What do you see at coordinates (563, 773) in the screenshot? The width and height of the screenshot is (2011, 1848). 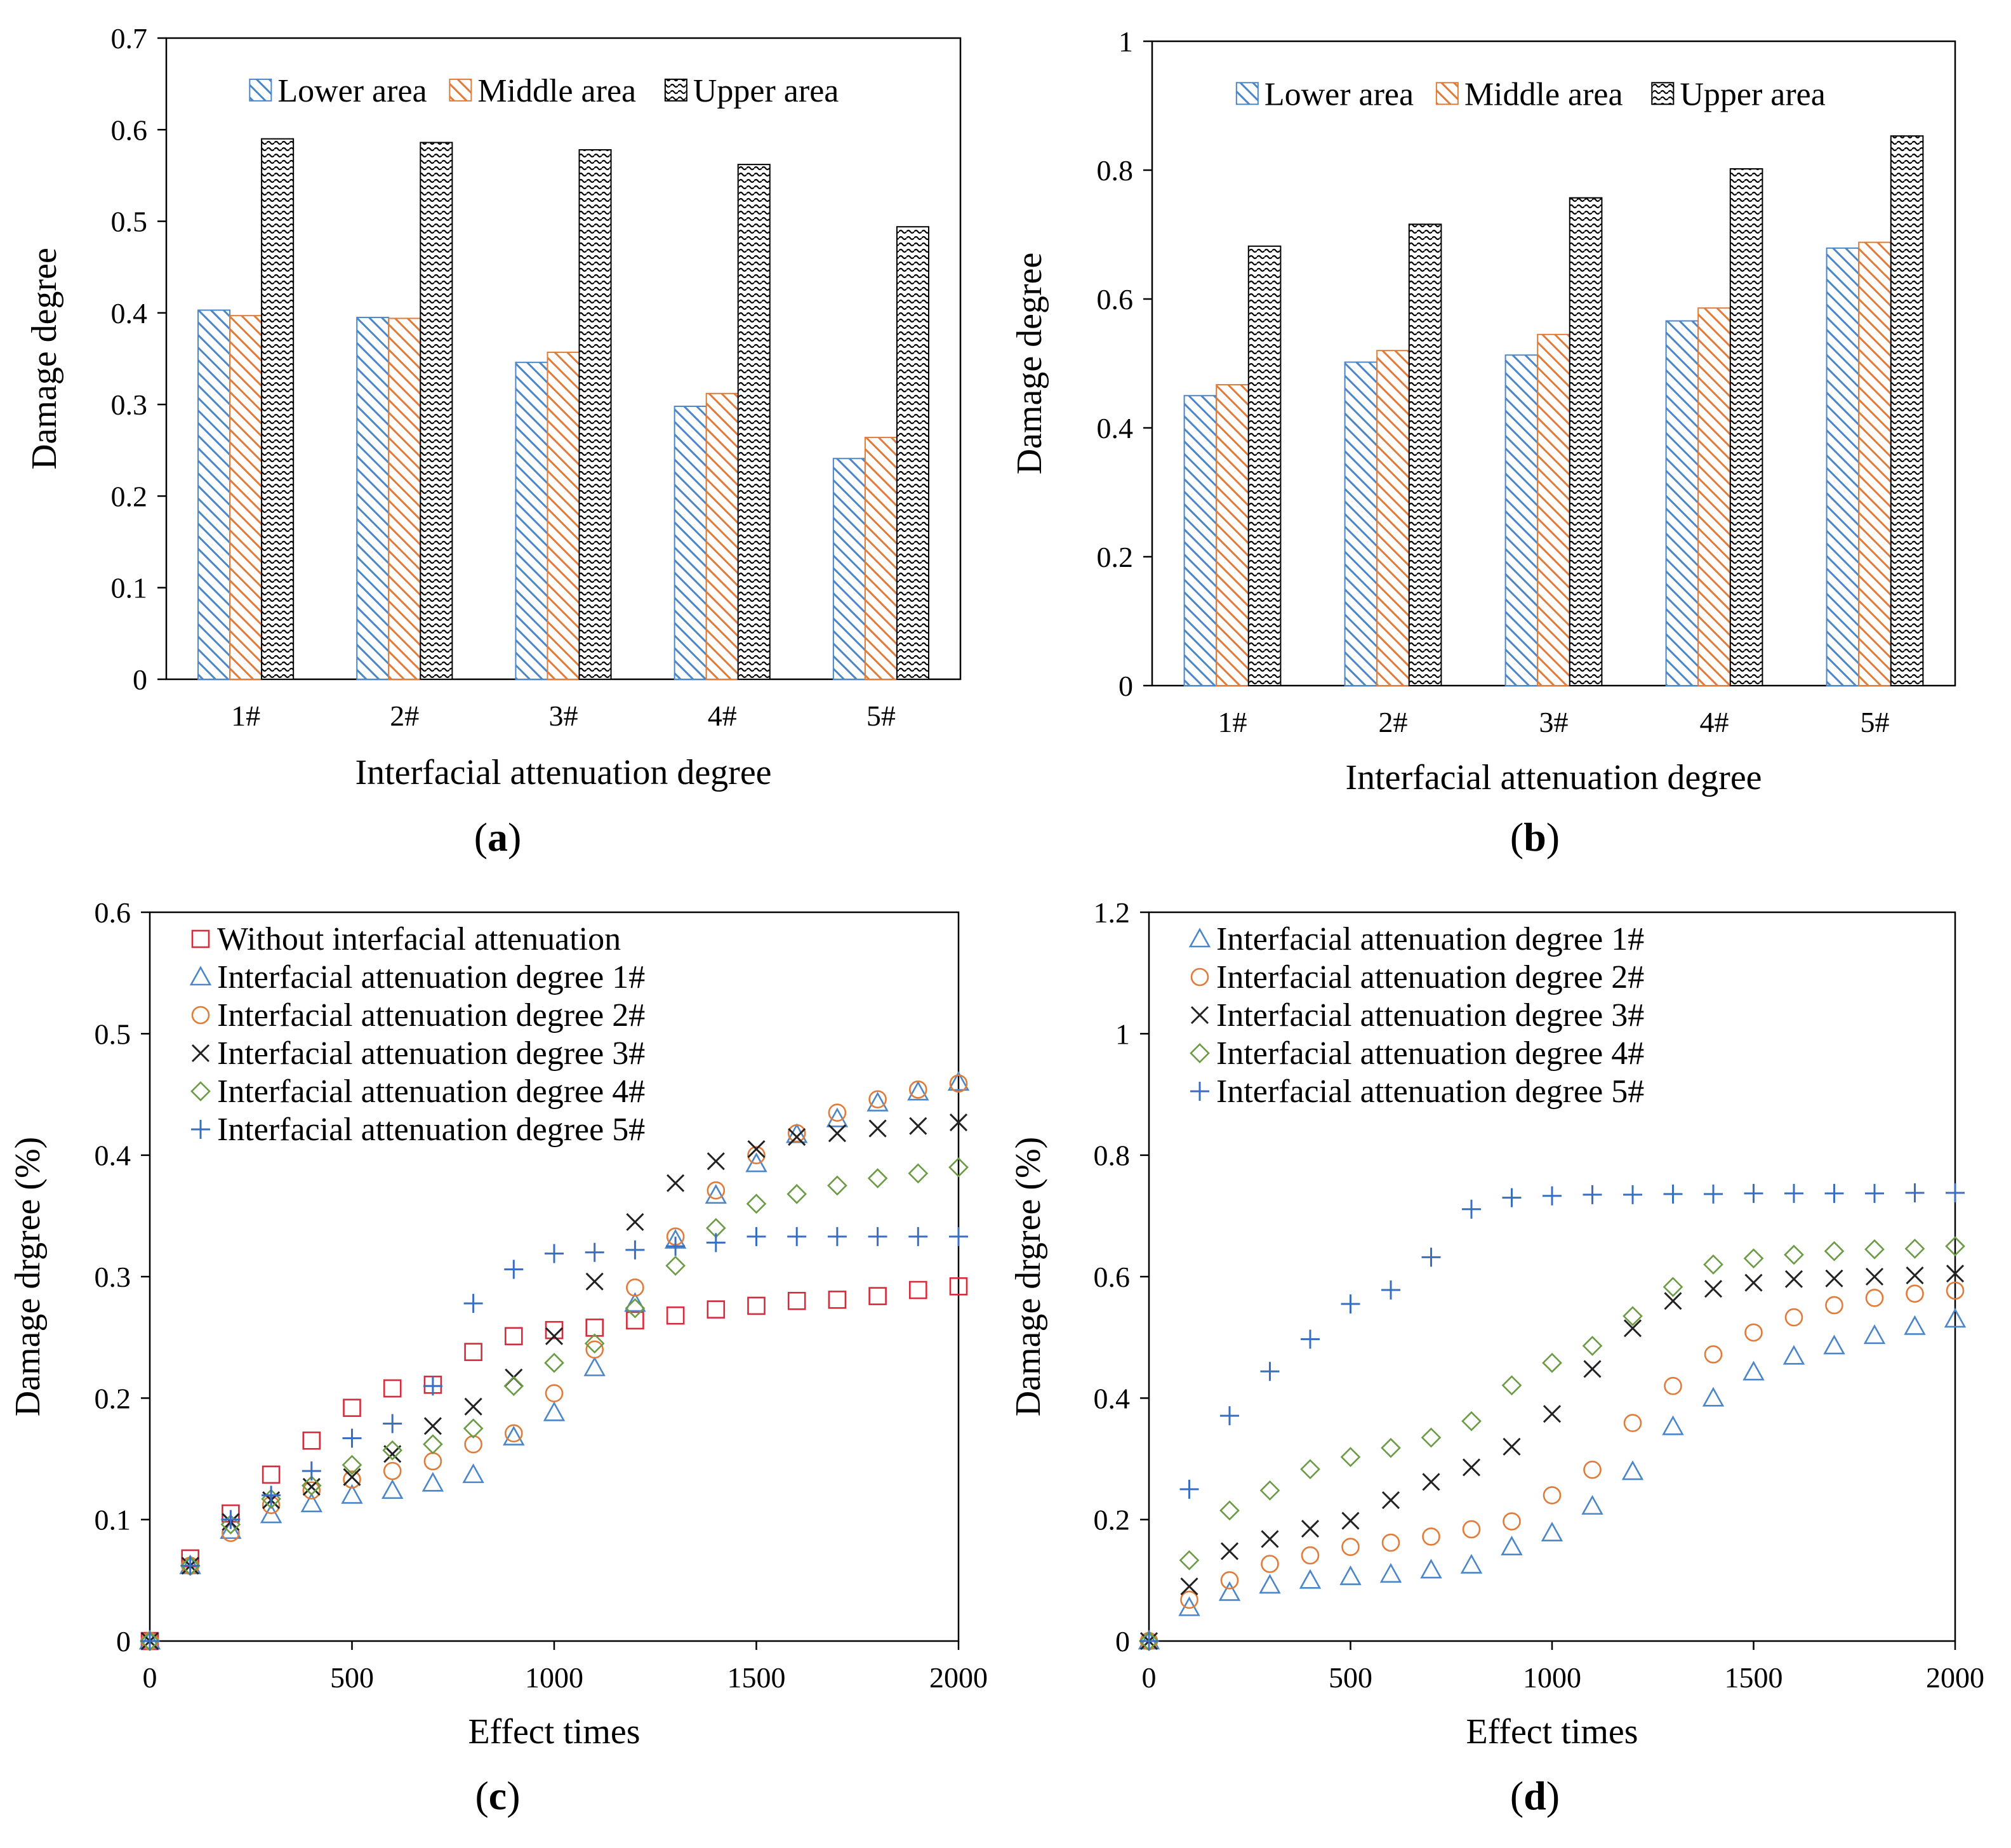 I see `x-axis-label: Interfacial attenuation degree` at bounding box center [563, 773].